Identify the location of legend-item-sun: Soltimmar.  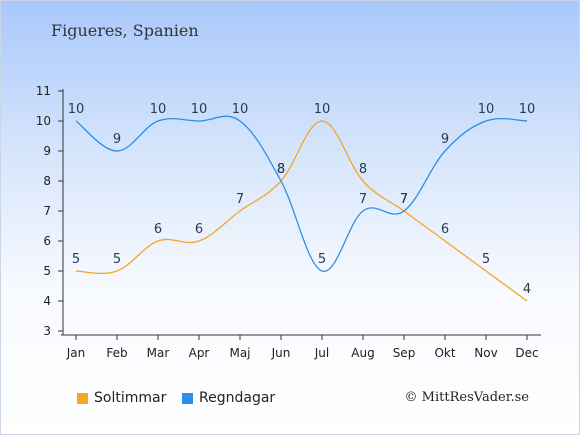
(121, 398).